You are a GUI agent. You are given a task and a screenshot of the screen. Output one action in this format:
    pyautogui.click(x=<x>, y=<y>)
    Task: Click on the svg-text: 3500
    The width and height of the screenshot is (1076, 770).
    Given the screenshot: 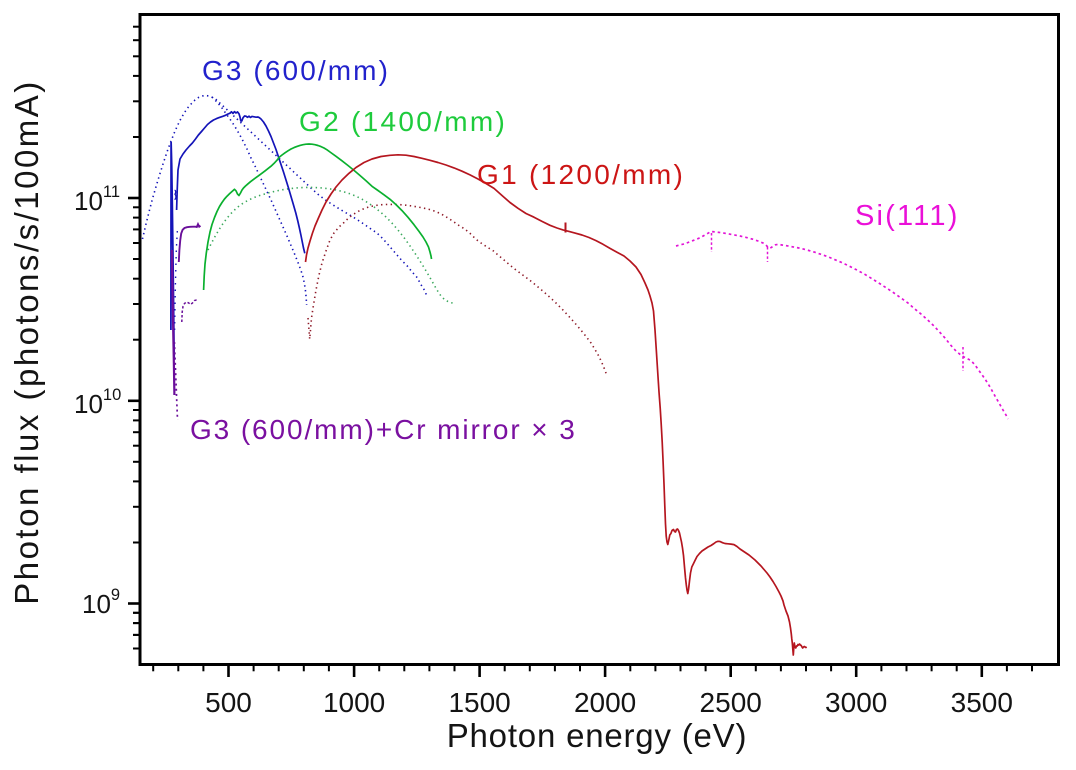 What is the action you would take?
    pyautogui.click(x=982, y=702)
    